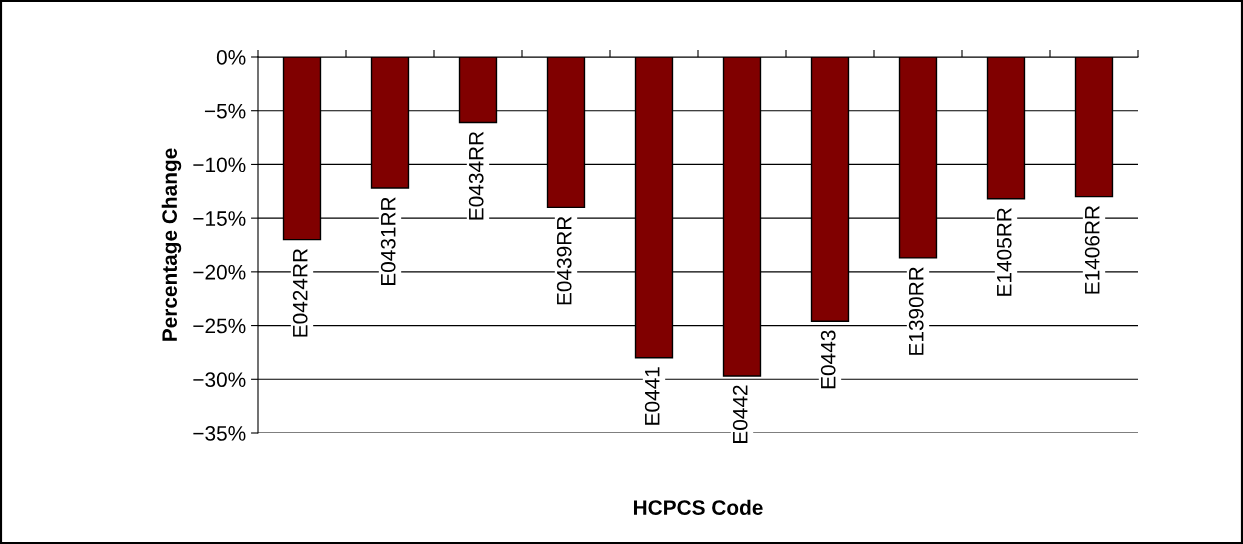 The height and width of the screenshot is (544, 1243). Describe the element at coordinates (219, 326) in the screenshot. I see `y-tick-label: −25%` at that location.